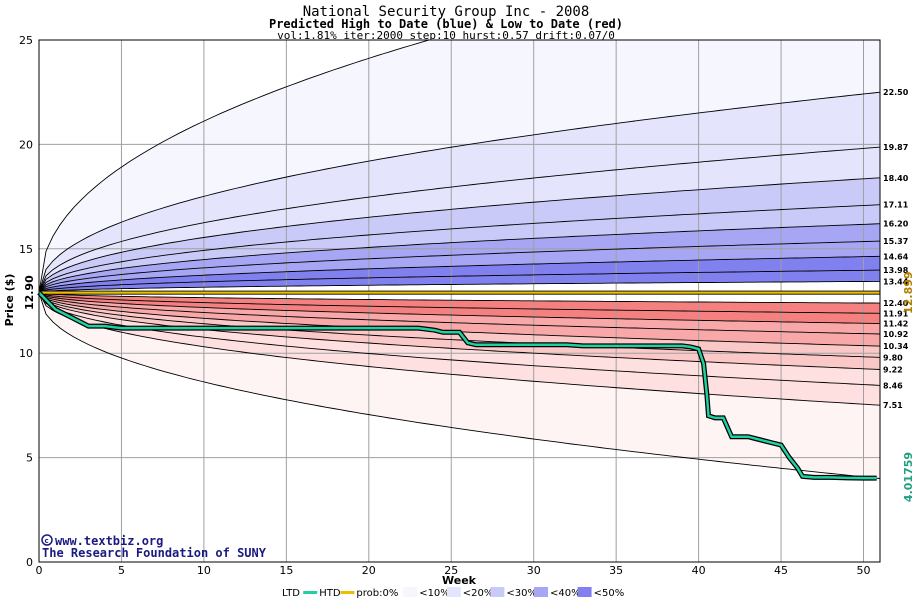 Image resolution: width=920 pixels, height=600 pixels. What do you see at coordinates (29, 292) in the screenshot?
I see `start-price-label: 12.90` at bounding box center [29, 292].